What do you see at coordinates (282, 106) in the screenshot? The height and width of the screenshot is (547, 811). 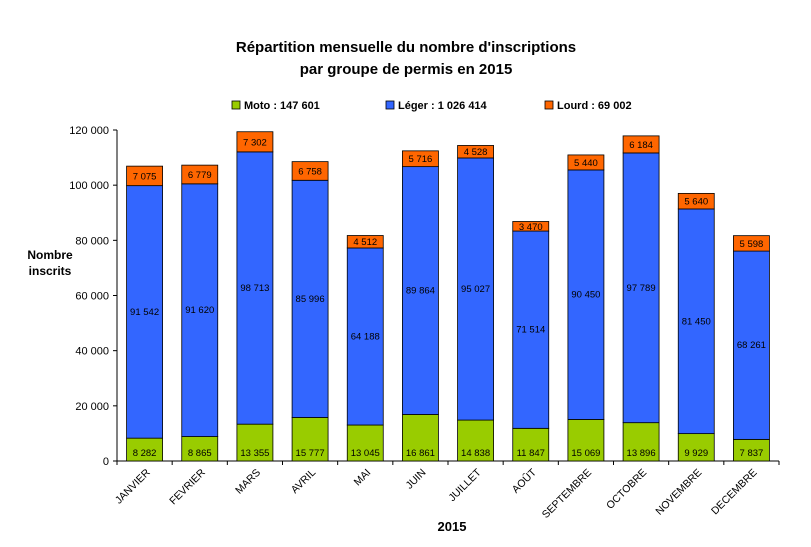 I see `legend-label: Moto : 147 601` at bounding box center [282, 106].